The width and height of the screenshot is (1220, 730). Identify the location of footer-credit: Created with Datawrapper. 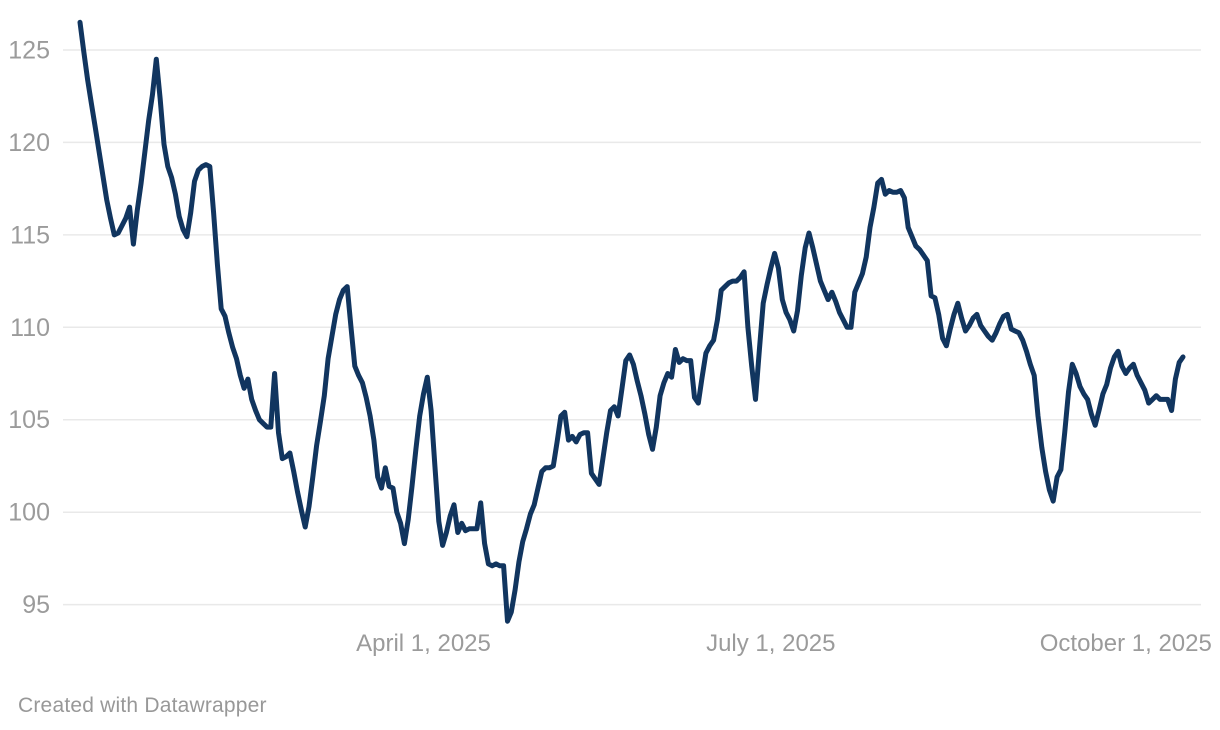
(142, 705).